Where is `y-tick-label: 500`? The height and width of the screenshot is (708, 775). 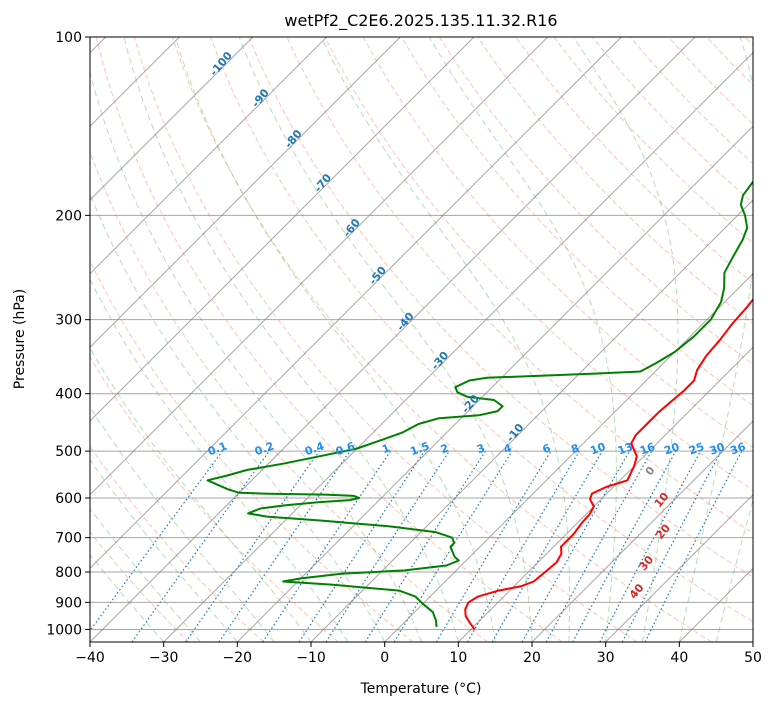
y-tick-label: 500 is located at coordinates (68, 452).